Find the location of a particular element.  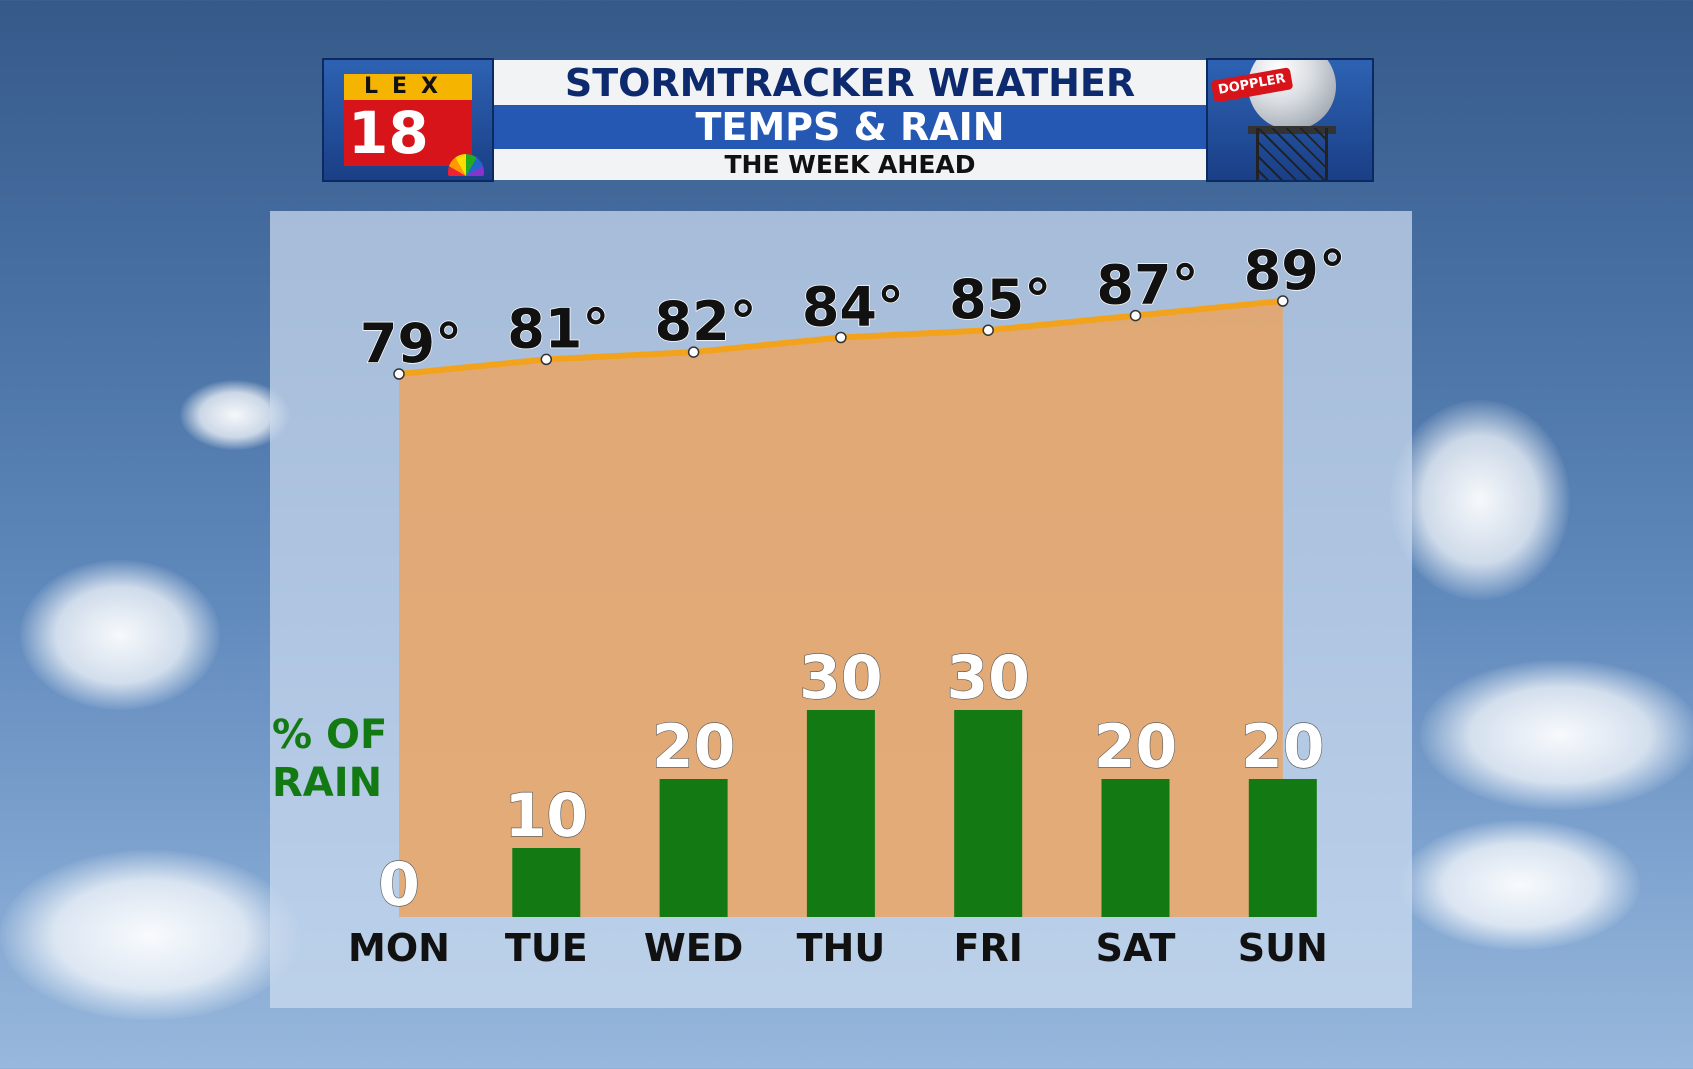

title-line-1: STORMTRACKER WEATHER is located at coordinates (850, 82).